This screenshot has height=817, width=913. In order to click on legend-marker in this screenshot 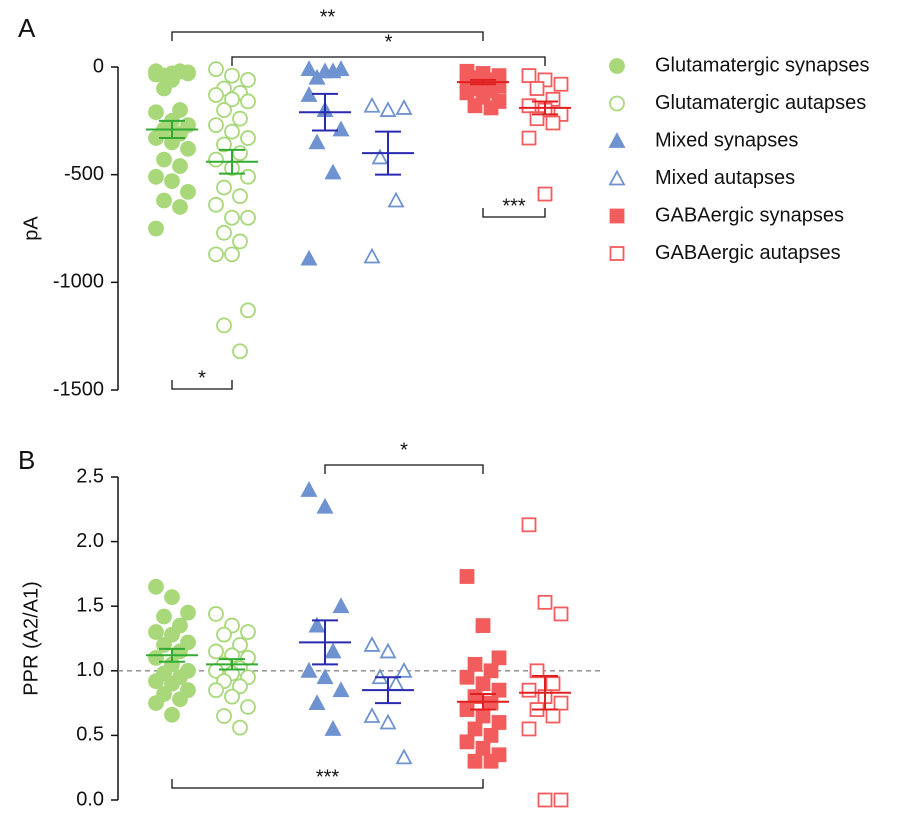, I will do `click(617, 103)`.